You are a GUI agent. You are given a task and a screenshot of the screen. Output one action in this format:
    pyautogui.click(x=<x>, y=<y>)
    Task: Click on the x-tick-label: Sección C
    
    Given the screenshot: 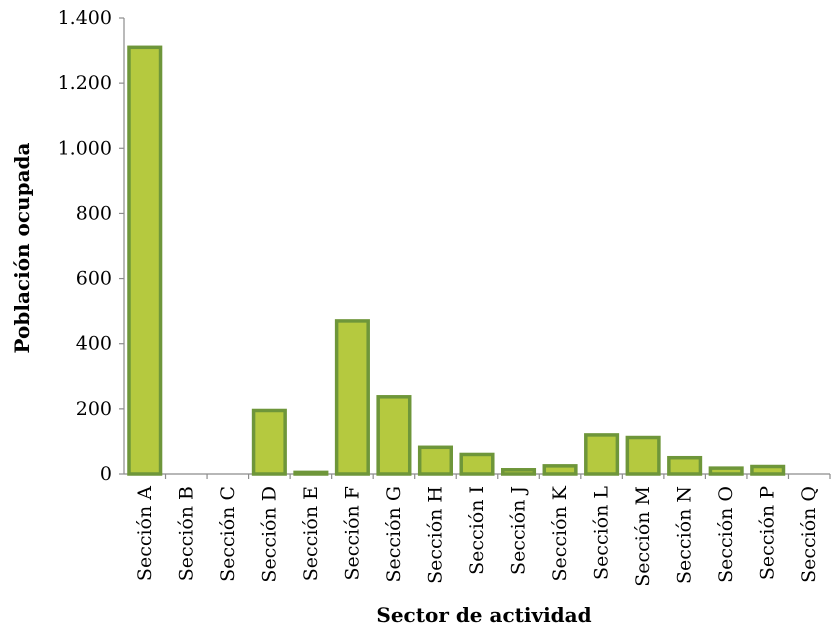 What is the action you would take?
    pyautogui.click(x=228, y=534)
    